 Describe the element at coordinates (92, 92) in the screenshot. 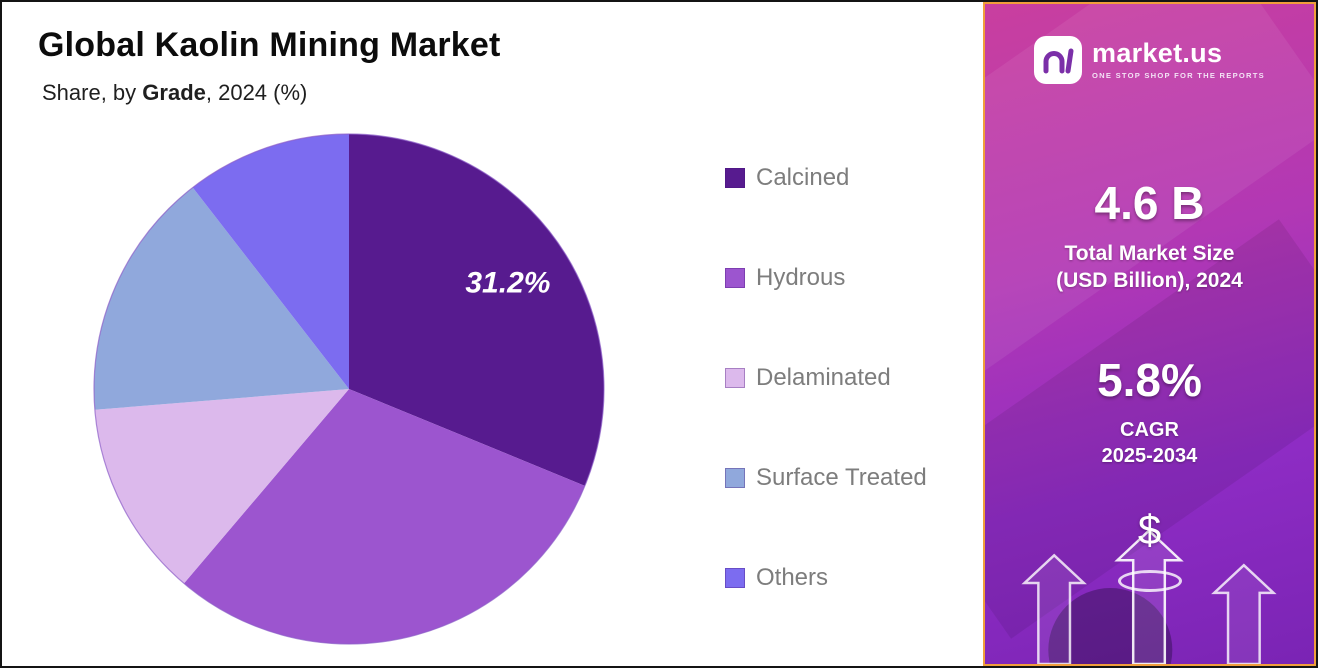

I see `subtitle-prefix: Share, by` at that location.